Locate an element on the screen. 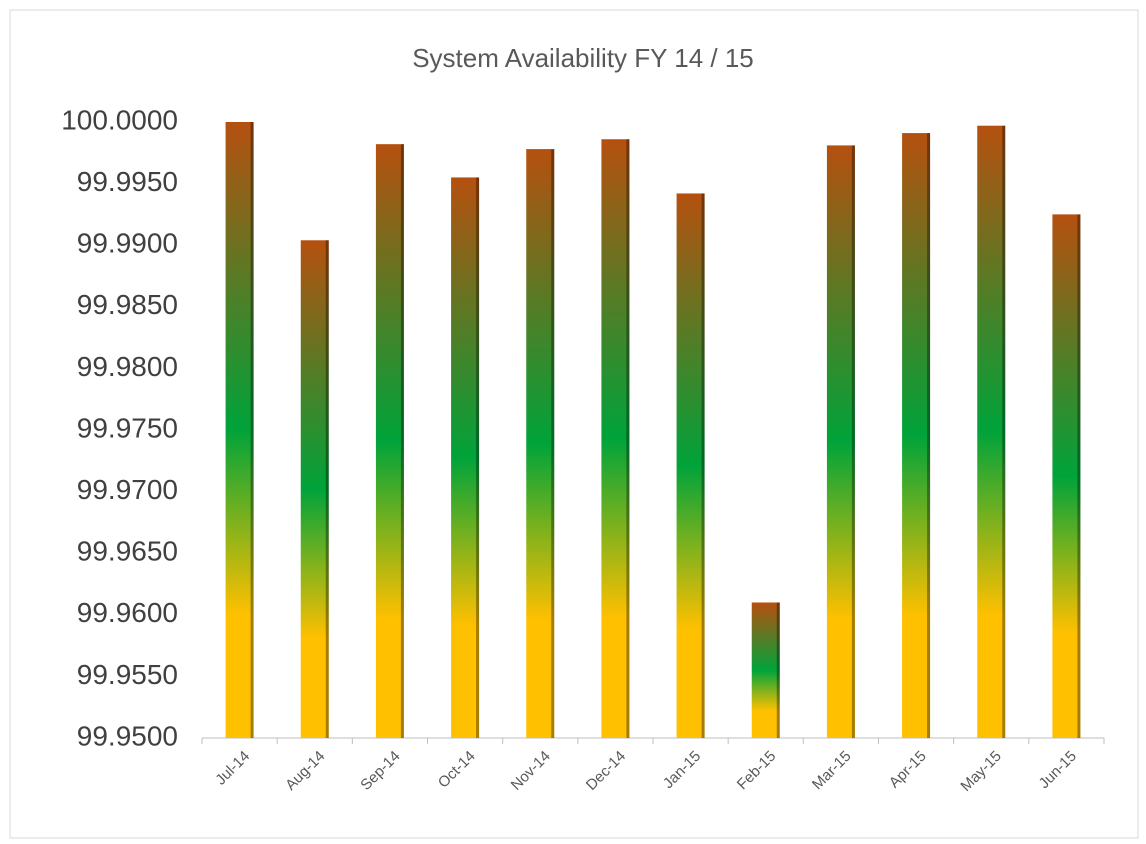 Image resolution: width=1146 pixels, height=844 pixels. y-tick-label: 99.9800 is located at coordinates (127, 366).